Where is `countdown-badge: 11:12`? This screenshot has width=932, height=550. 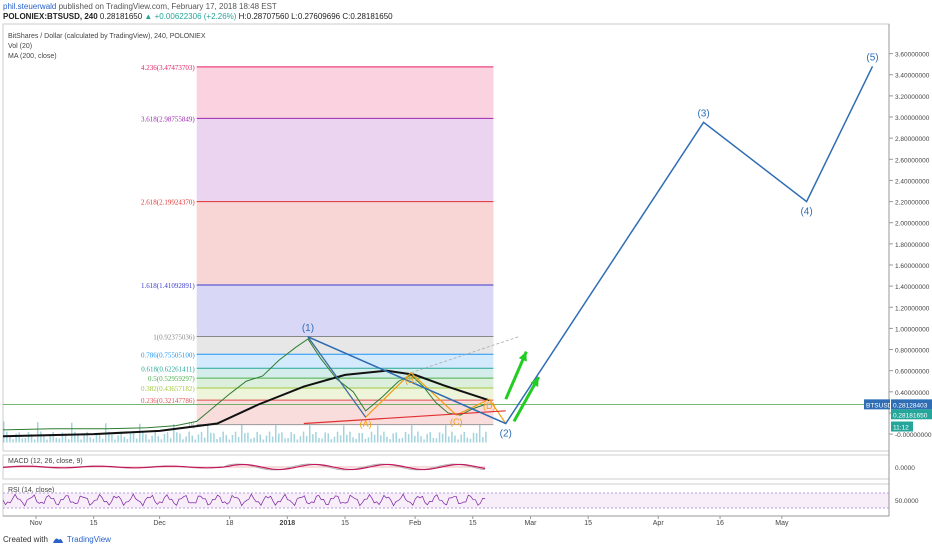 countdown-badge: 11:12 is located at coordinates (901, 427).